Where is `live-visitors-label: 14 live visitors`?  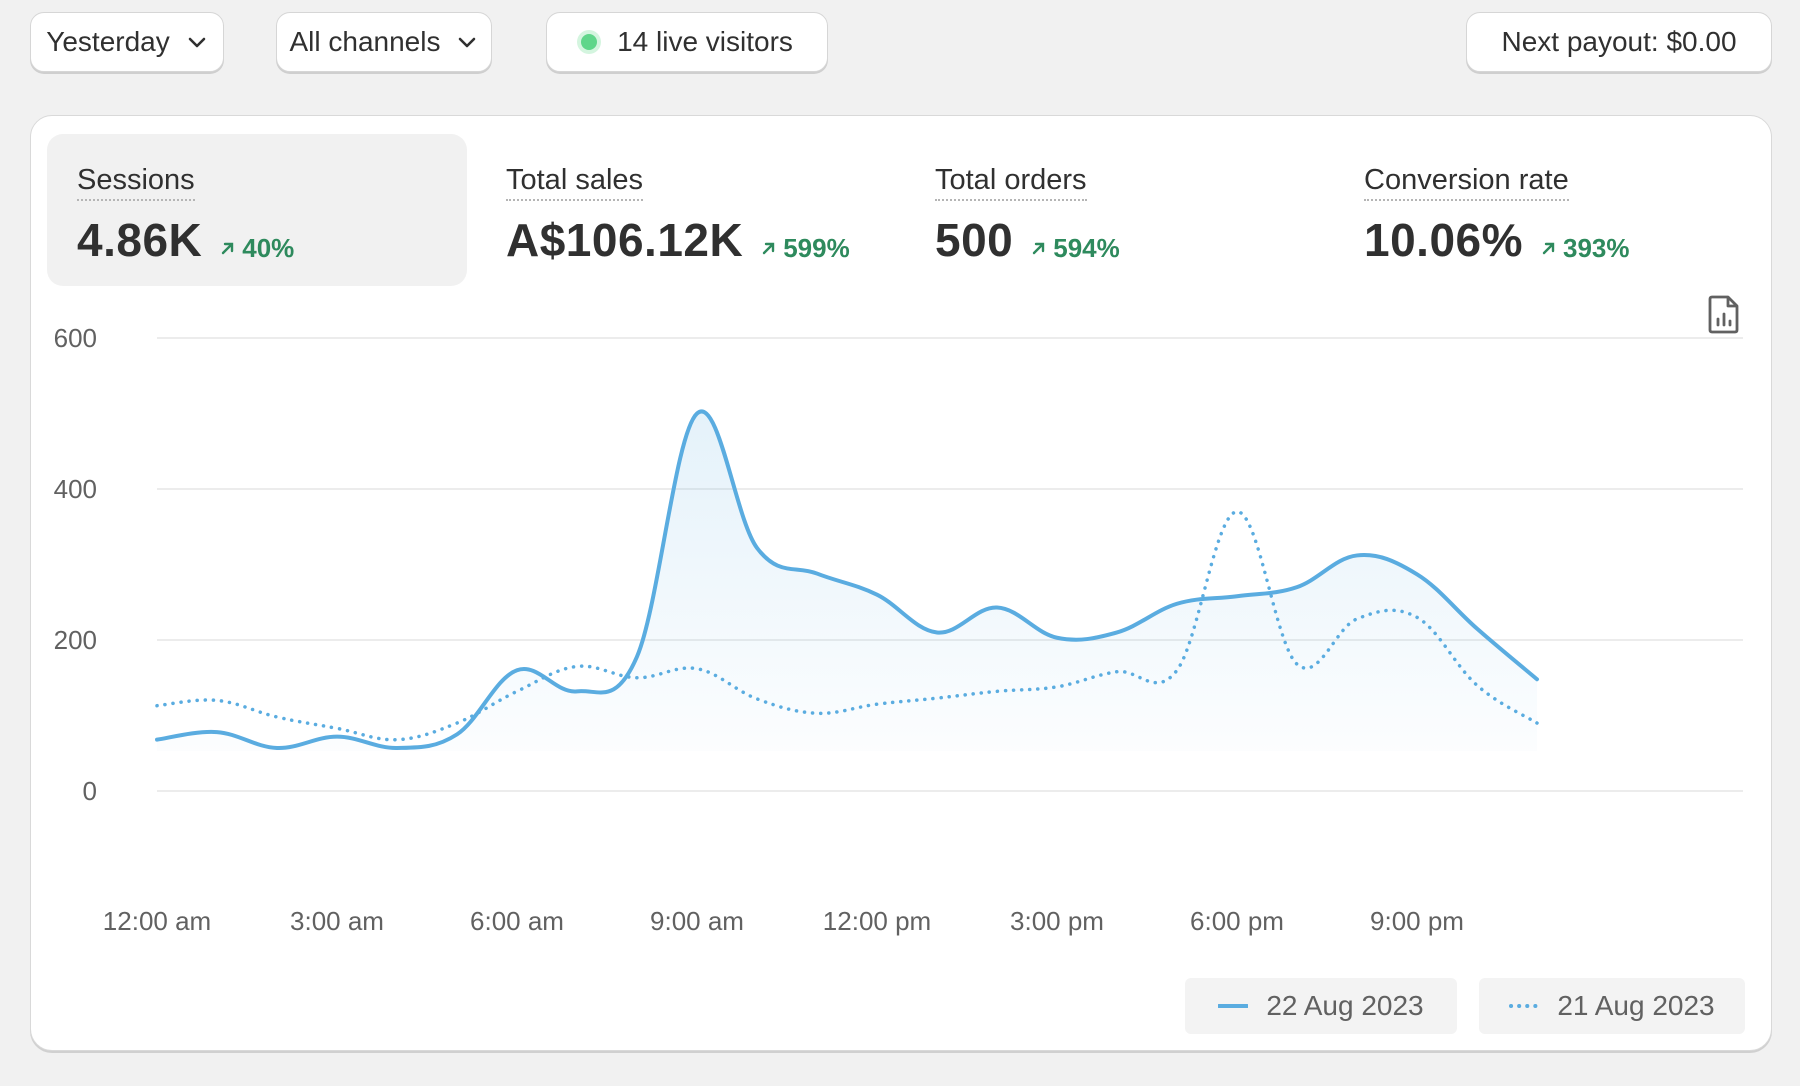
live-visitors-label: 14 live visitors is located at coordinates (705, 41).